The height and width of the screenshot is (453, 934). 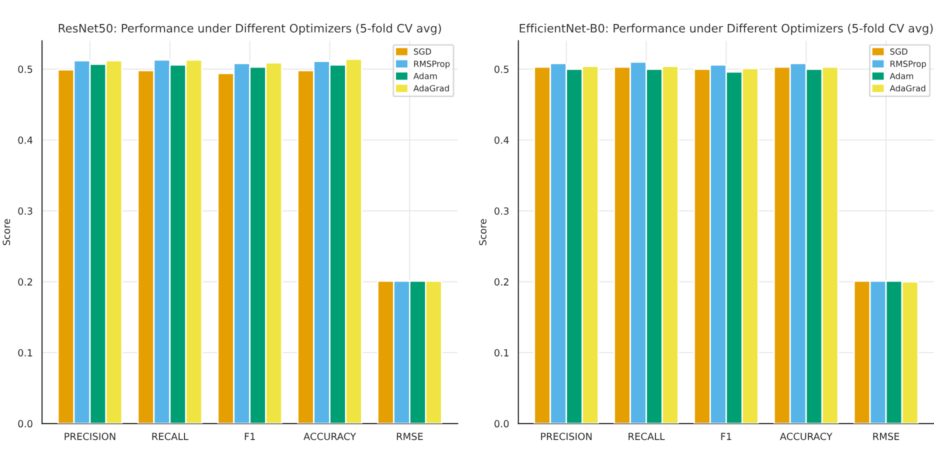 I want to click on chart-title: ResNet50: Performance under Different Optimizers (5-fold CV avg), so click(x=249, y=29).